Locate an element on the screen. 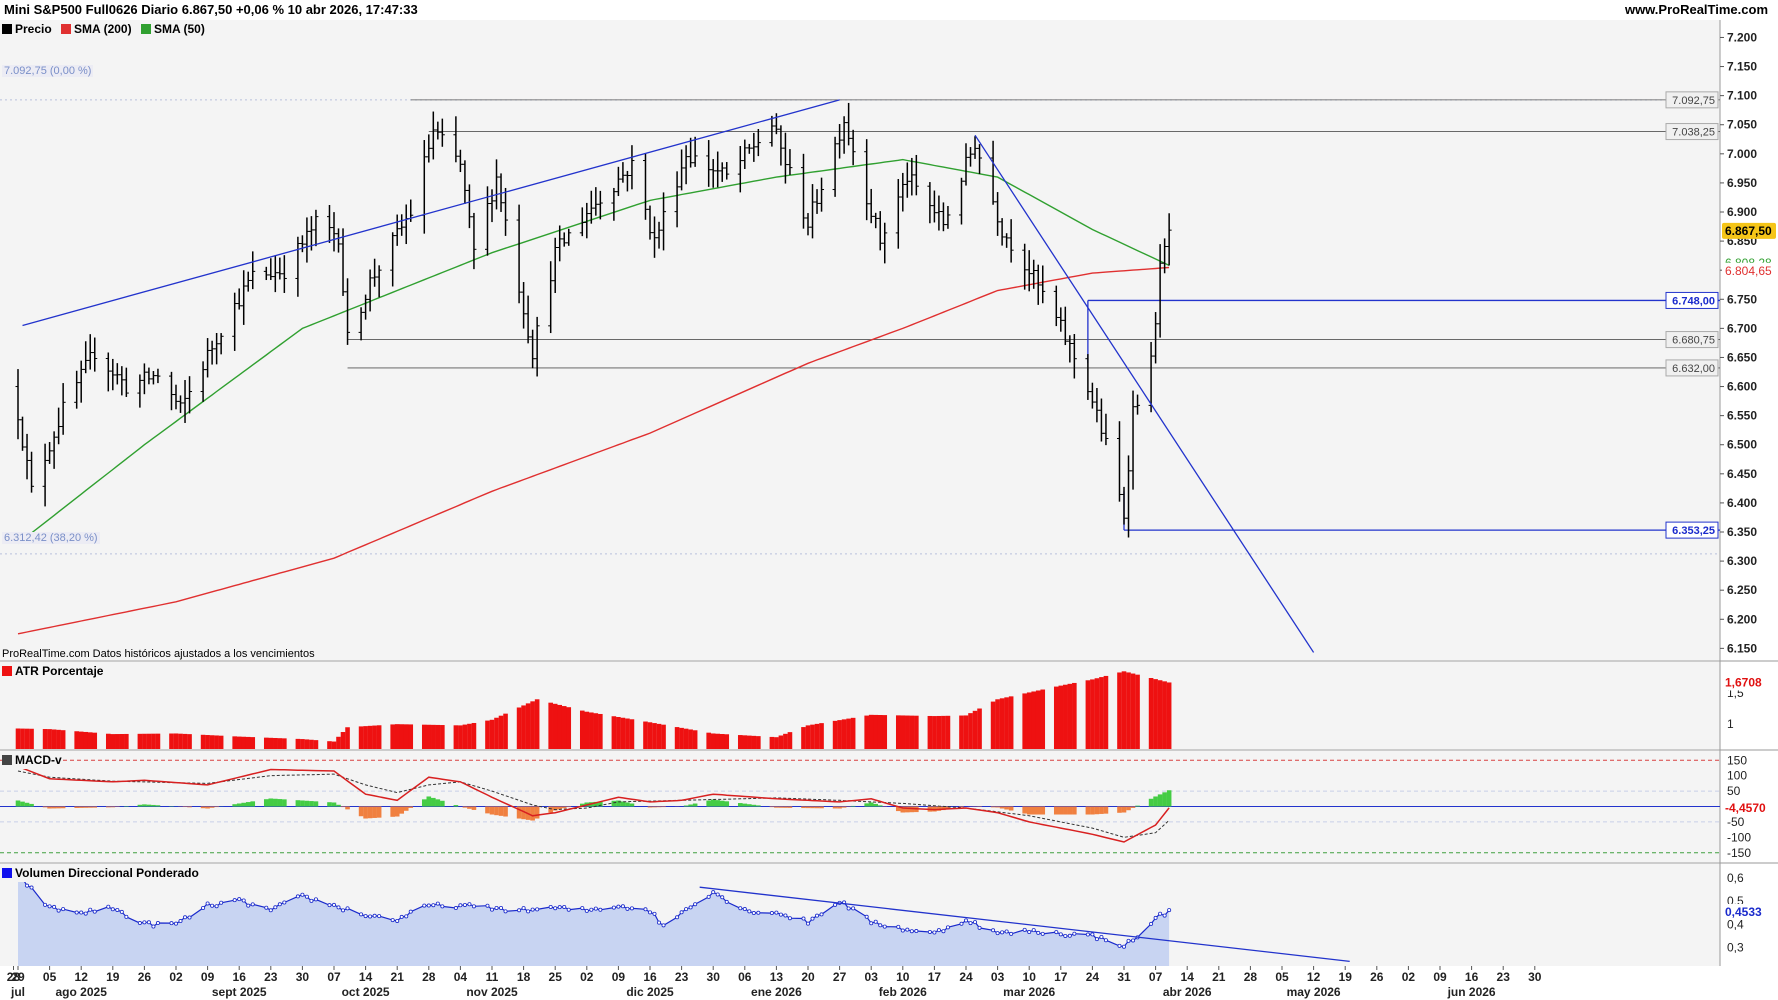  atr-ytick-label: 1 is located at coordinates (1730, 724).